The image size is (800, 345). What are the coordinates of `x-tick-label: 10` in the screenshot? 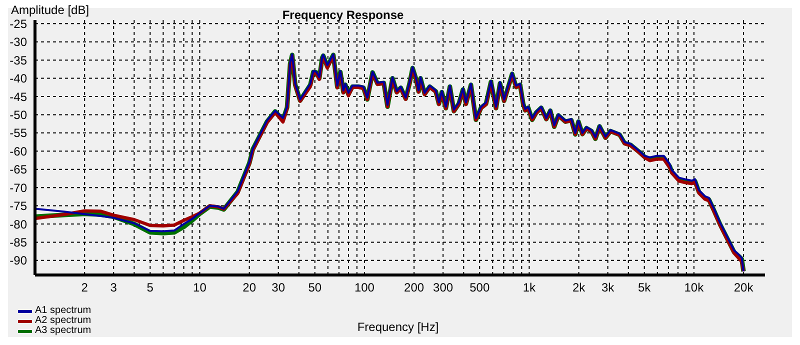 It's located at (200, 287).